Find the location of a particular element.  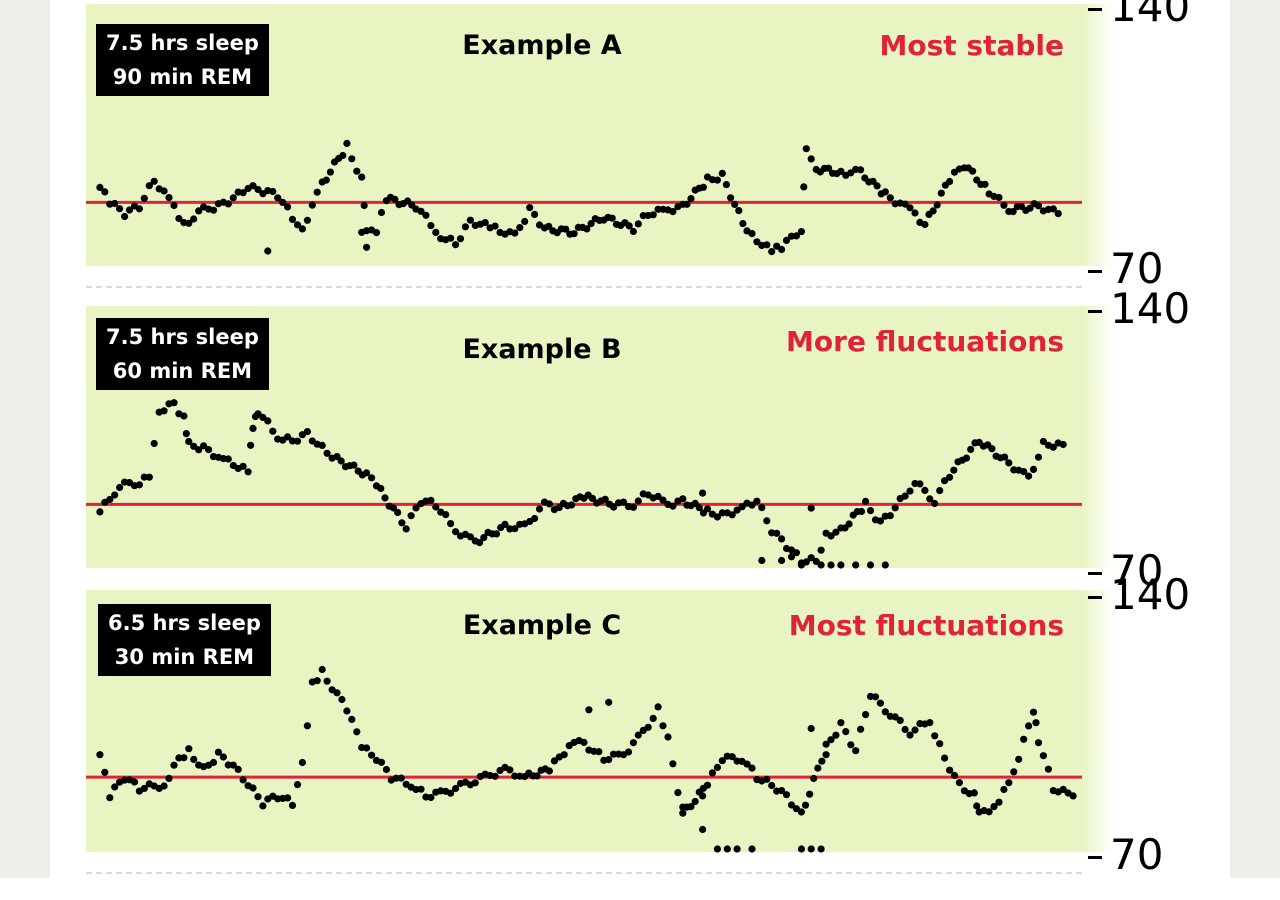

panel-separator is located at coordinates (584, 287).